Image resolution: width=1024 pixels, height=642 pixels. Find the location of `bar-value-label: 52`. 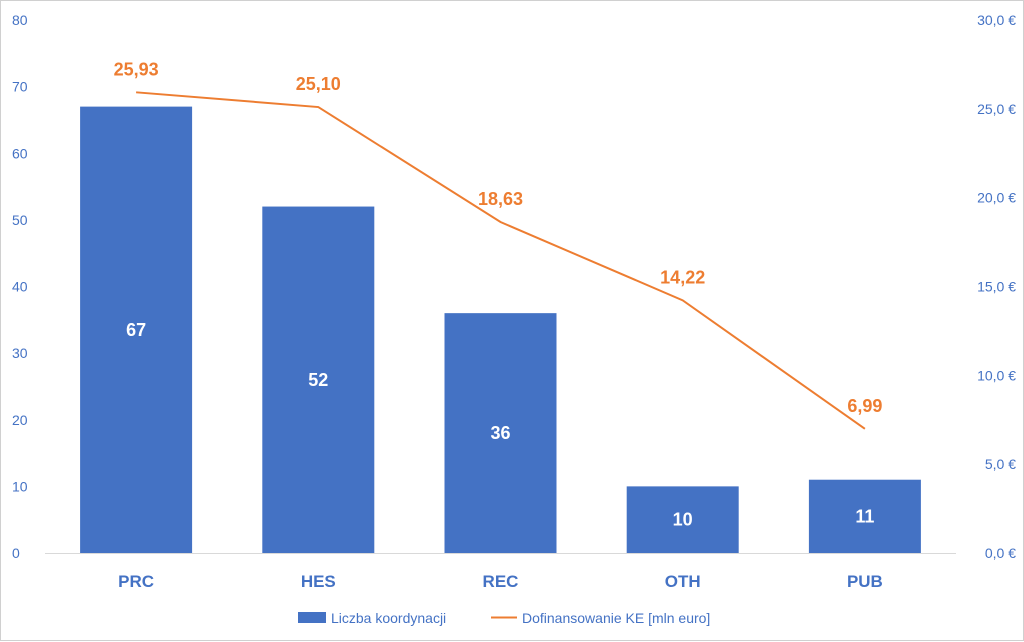

bar-value-label: 52 is located at coordinates (318, 380).